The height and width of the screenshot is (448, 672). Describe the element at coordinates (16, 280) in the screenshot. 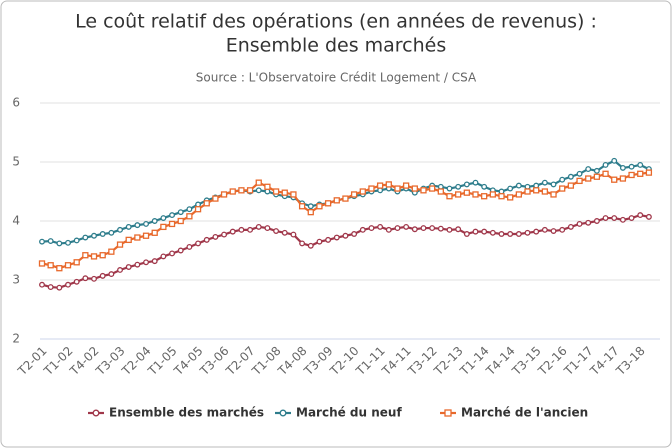

I see `y-tick-label: 3` at that location.